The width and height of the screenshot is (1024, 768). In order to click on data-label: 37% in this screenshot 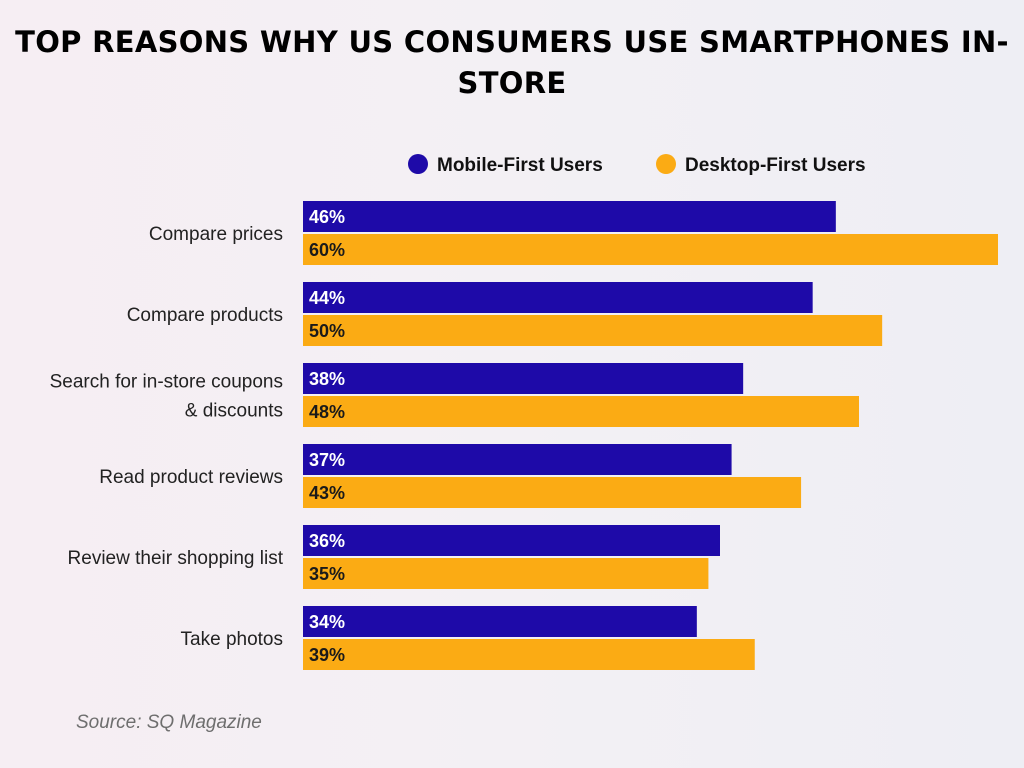, I will do `click(327, 460)`.